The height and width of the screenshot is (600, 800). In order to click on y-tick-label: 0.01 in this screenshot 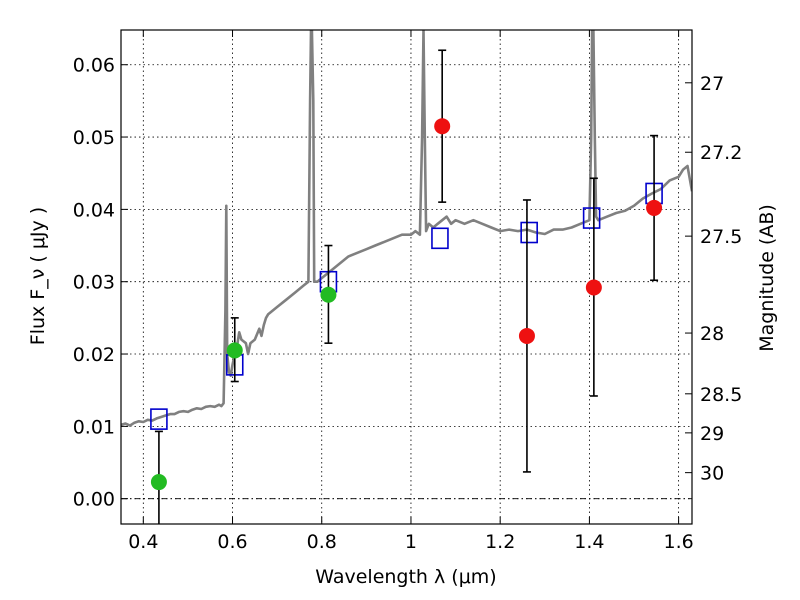, I will do `click(94, 427)`.